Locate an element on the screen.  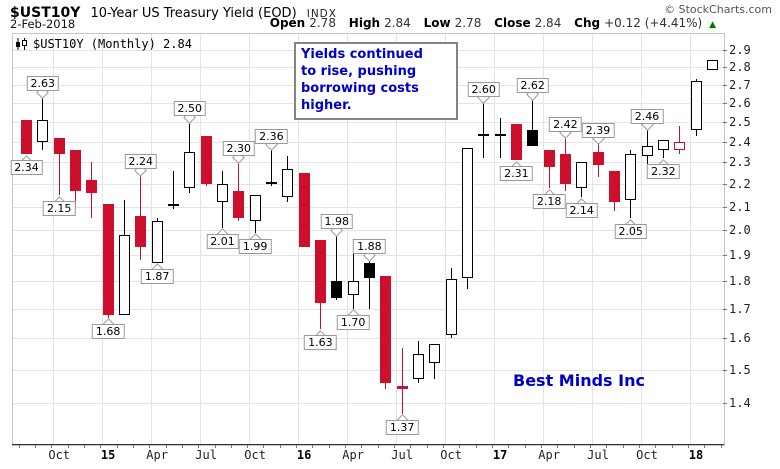
price-callout: 2.60 is located at coordinates (483, 89).